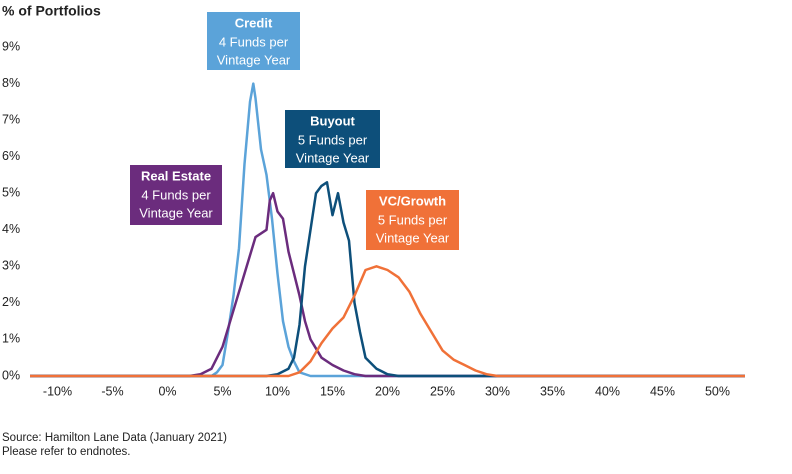  I want to click on x-tick-label: 50%, so click(717, 391).